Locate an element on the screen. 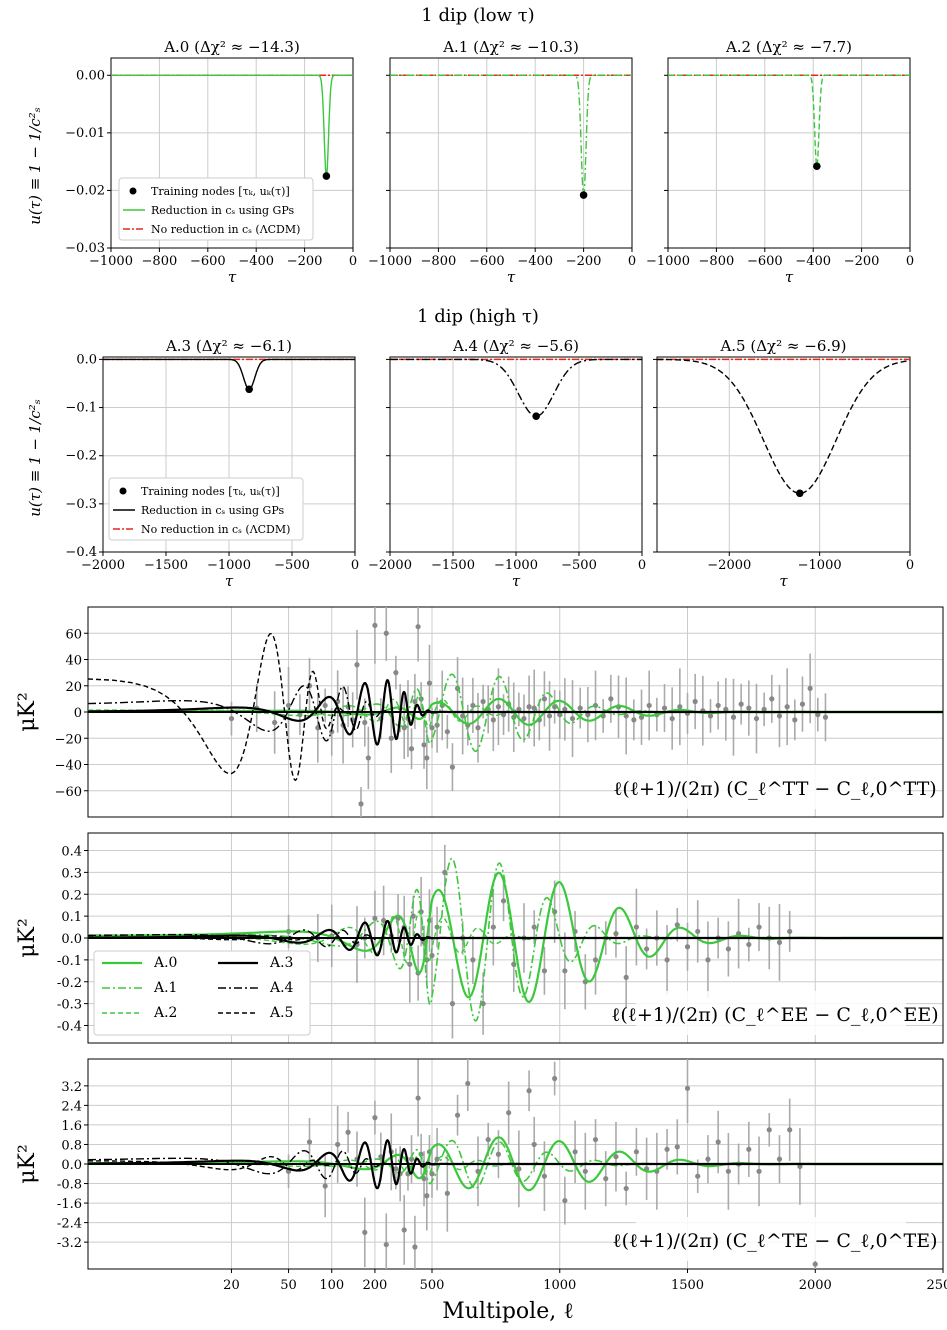  y-tick-label: -0.3 is located at coordinates (69, 1005).